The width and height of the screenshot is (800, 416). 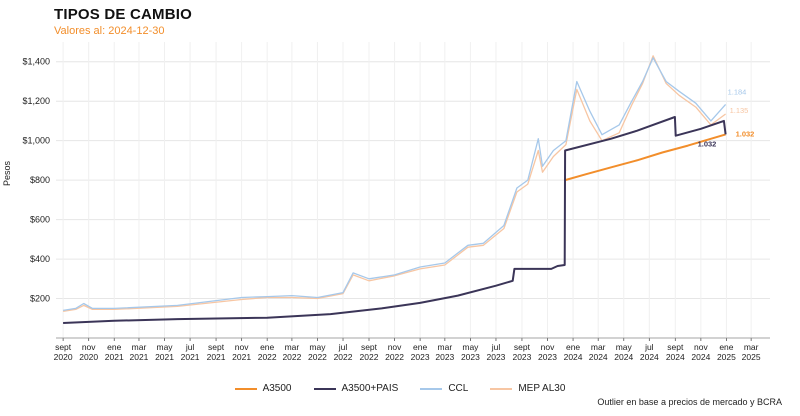 I want to click on legend-swatch-a3500, so click(x=245, y=388).